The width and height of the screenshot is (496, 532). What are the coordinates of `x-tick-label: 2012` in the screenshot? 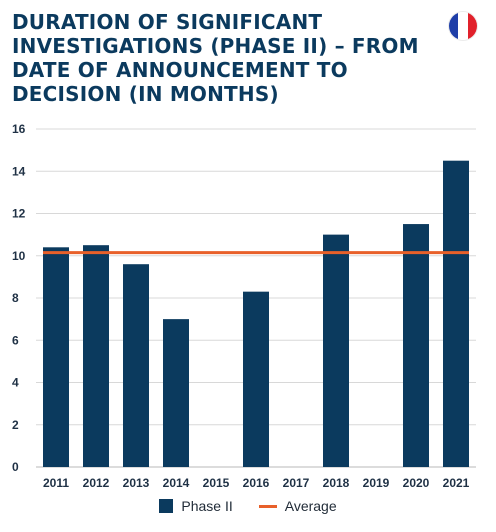 It's located at (96, 483).